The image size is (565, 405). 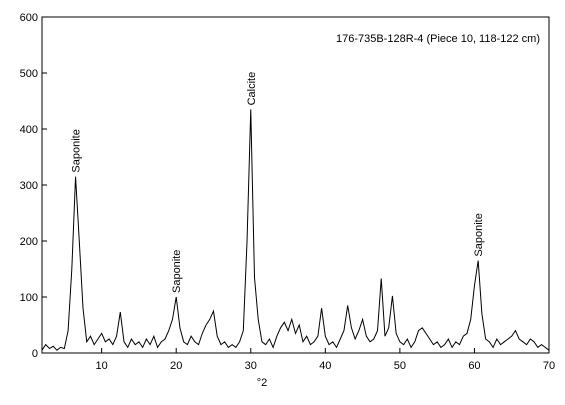 What do you see at coordinates (29, 242) in the screenshot?
I see `y-tick-label: 200` at bounding box center [29, 242].